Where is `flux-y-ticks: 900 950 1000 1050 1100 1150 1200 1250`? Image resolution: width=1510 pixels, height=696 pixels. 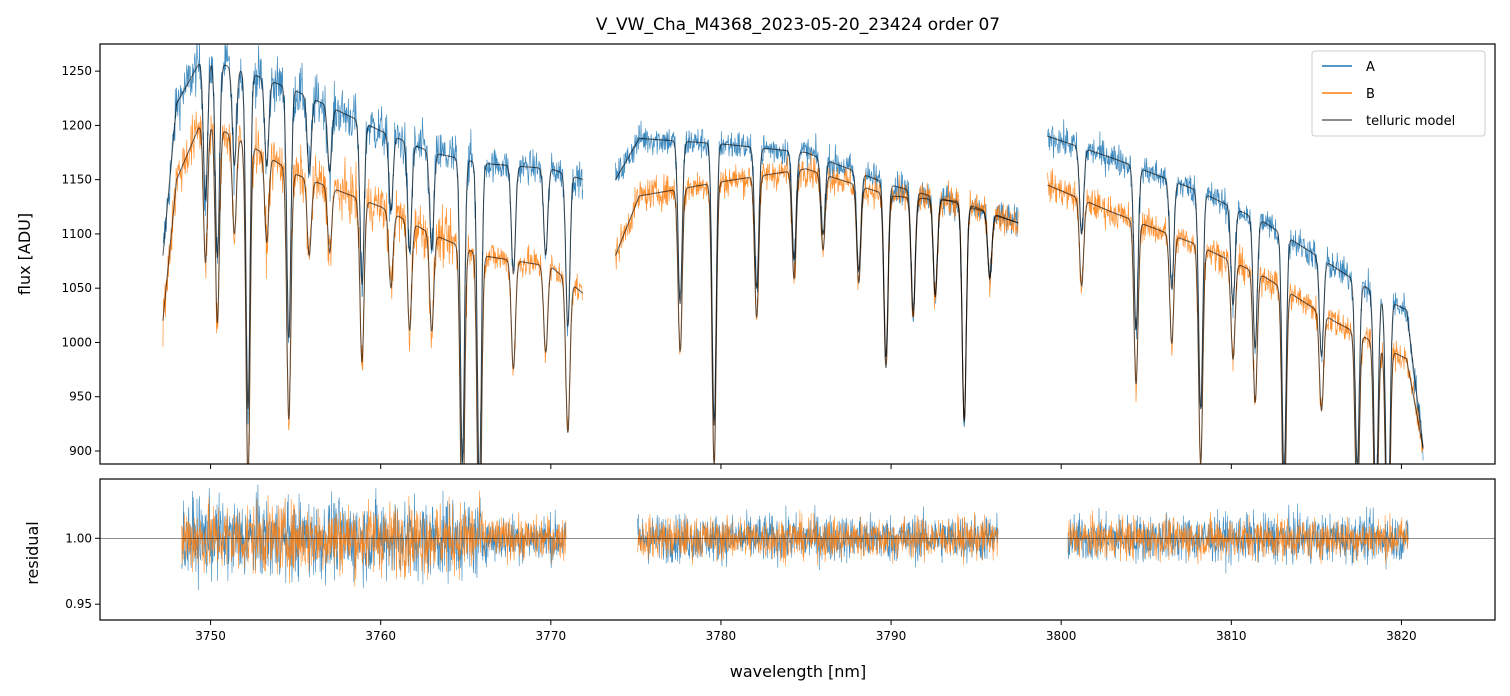
flux-y-ticks: 900 950 1000 1050 1100 1150 1200 1250 is located at coordinates (80, 261).